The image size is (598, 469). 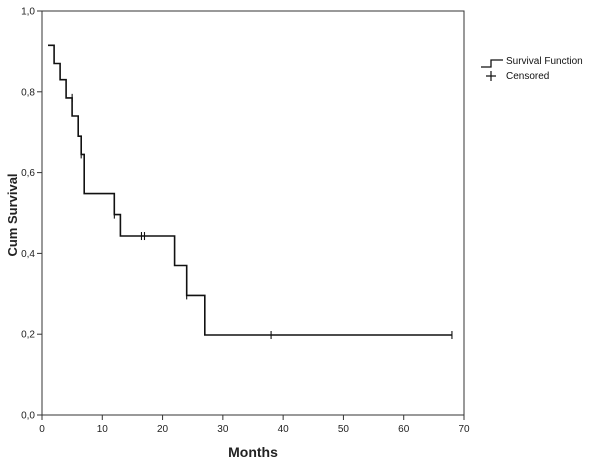 I want to click on y-tick-label: 1,0, so click(x=28, y=12).